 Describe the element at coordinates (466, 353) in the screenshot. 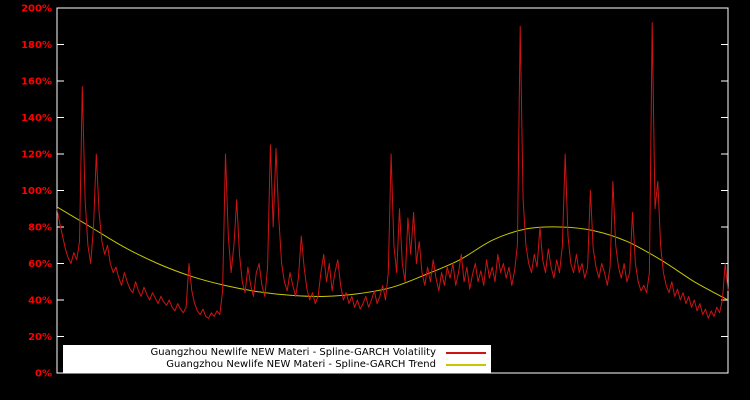

I see `volatility-line-sample` at that location.